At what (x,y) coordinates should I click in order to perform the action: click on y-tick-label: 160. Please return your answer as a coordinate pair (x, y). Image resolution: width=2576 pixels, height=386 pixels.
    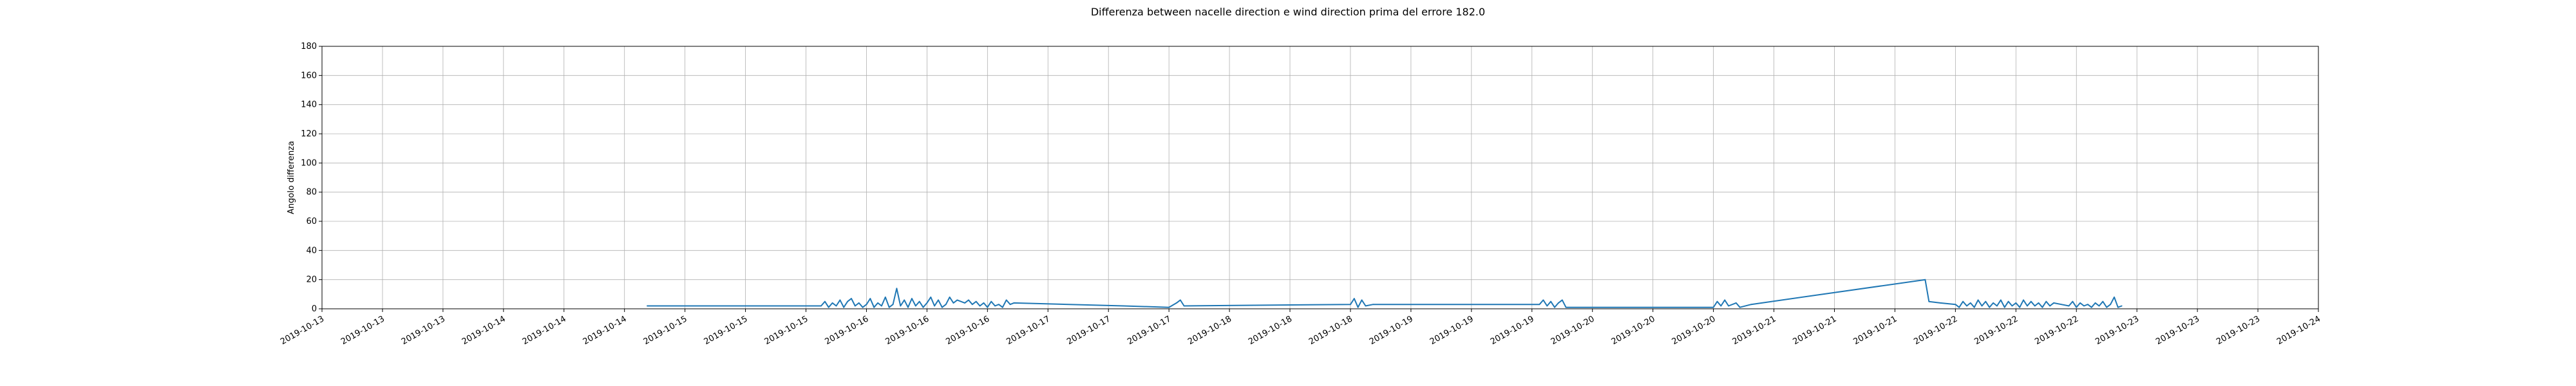
    Looking at the image, I should click on (309, 75).